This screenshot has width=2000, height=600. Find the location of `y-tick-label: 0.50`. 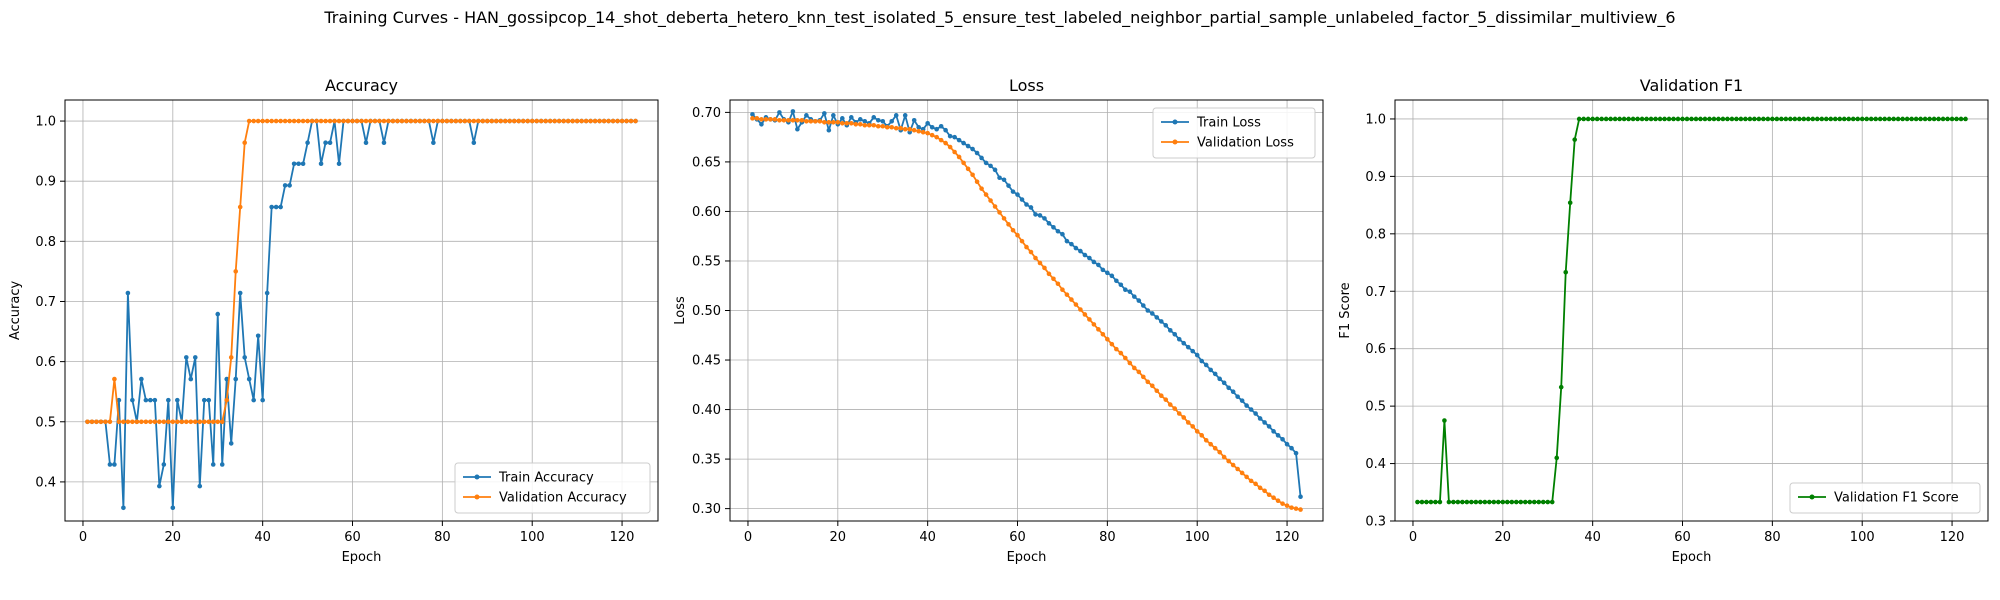

y-tick-label: 0.50 is located at coordinates (706, 311).